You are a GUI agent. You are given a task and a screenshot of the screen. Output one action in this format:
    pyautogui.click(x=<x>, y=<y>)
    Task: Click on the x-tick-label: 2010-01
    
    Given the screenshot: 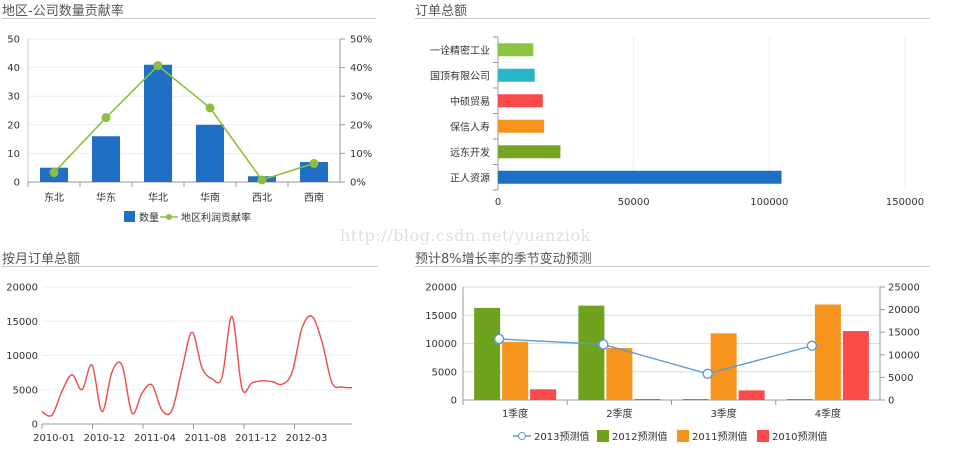 What is the action you would take?
    pyautogui.click(x=54, y=438)
    